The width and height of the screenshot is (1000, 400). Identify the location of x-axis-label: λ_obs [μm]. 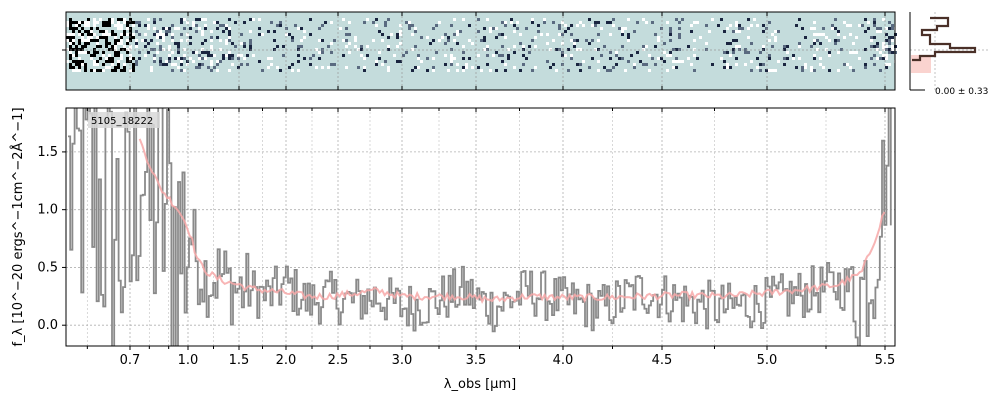
(480, 384).